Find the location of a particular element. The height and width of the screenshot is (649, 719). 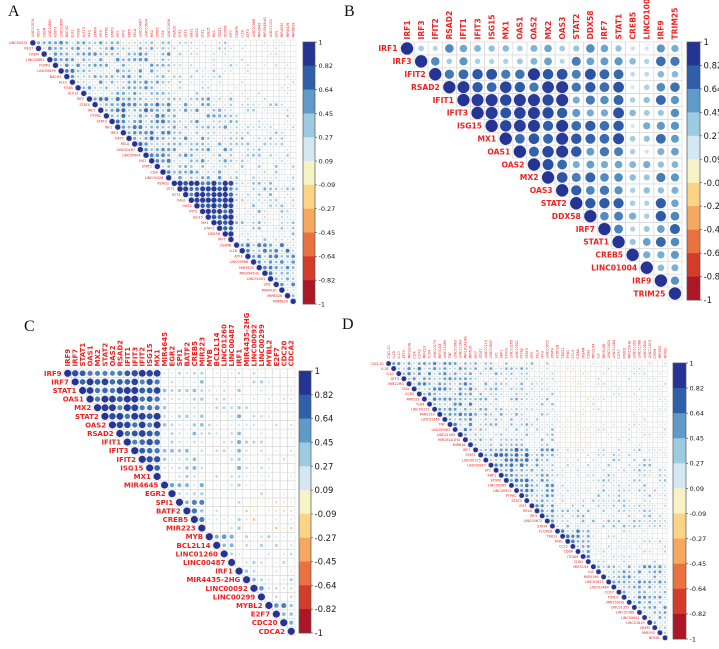

col-label: MIR3945 is located at coordinates (259, 30).